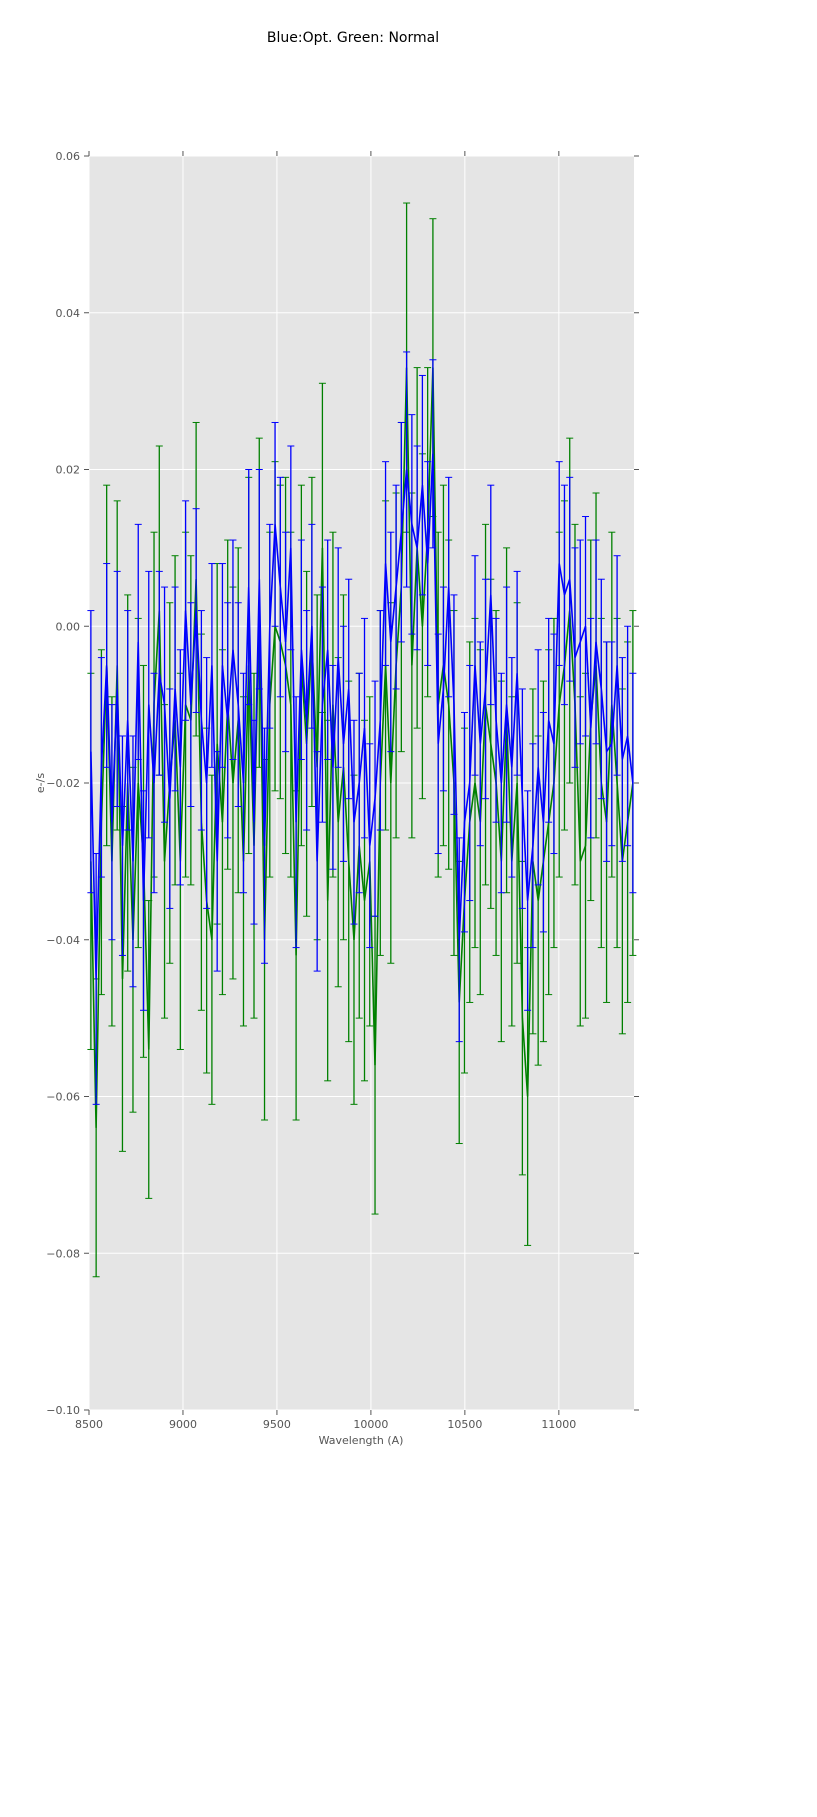  Describe the element at coordinates (40, 783) in the screenshot. I see `y-axis-label: e-/s` at that location.